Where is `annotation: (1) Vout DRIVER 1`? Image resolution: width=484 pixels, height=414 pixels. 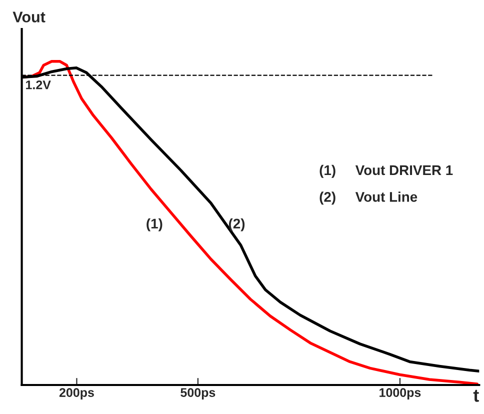
annotation: (1) Vout DRIVER 1 is located at coordinates (386, 171).